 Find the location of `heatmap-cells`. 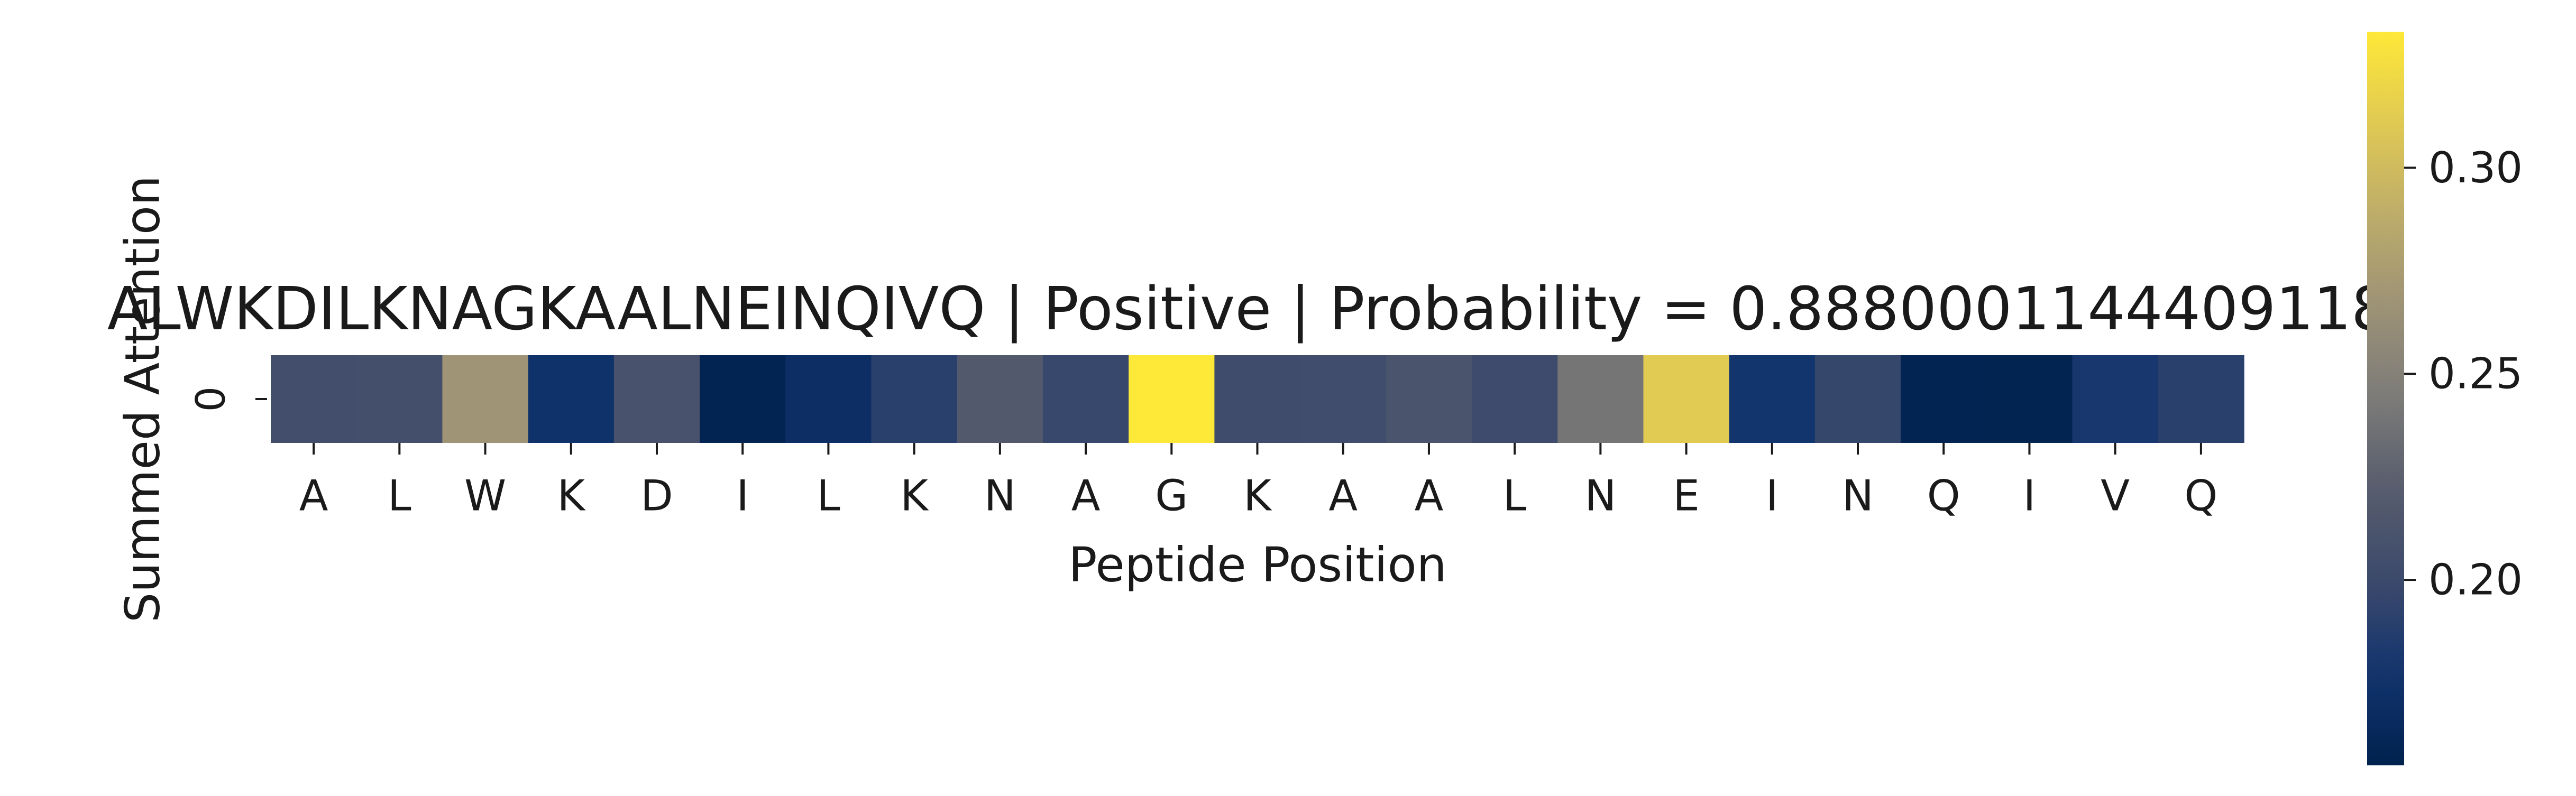

heatmap-cells is located at coordinates (1258, 399).